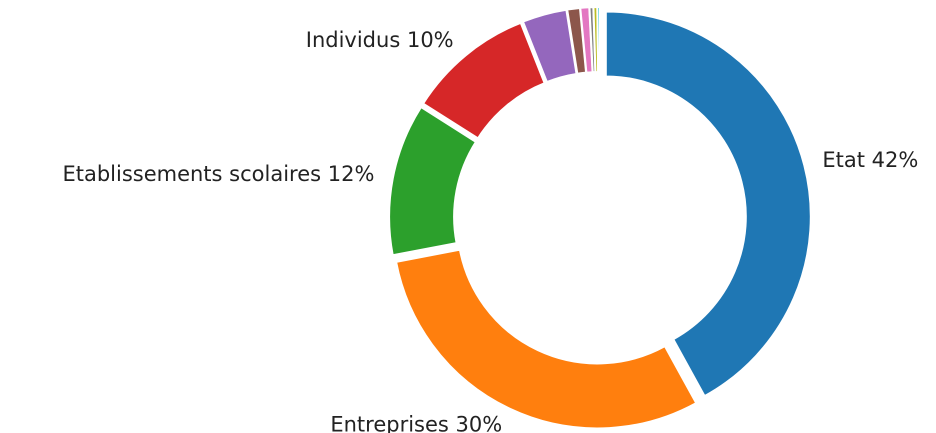 The image size is (936, 433). What do you see at coordinates (843, 160) in the screenshot?
I see `category-name: Etat` at bounding box center [843, 160].